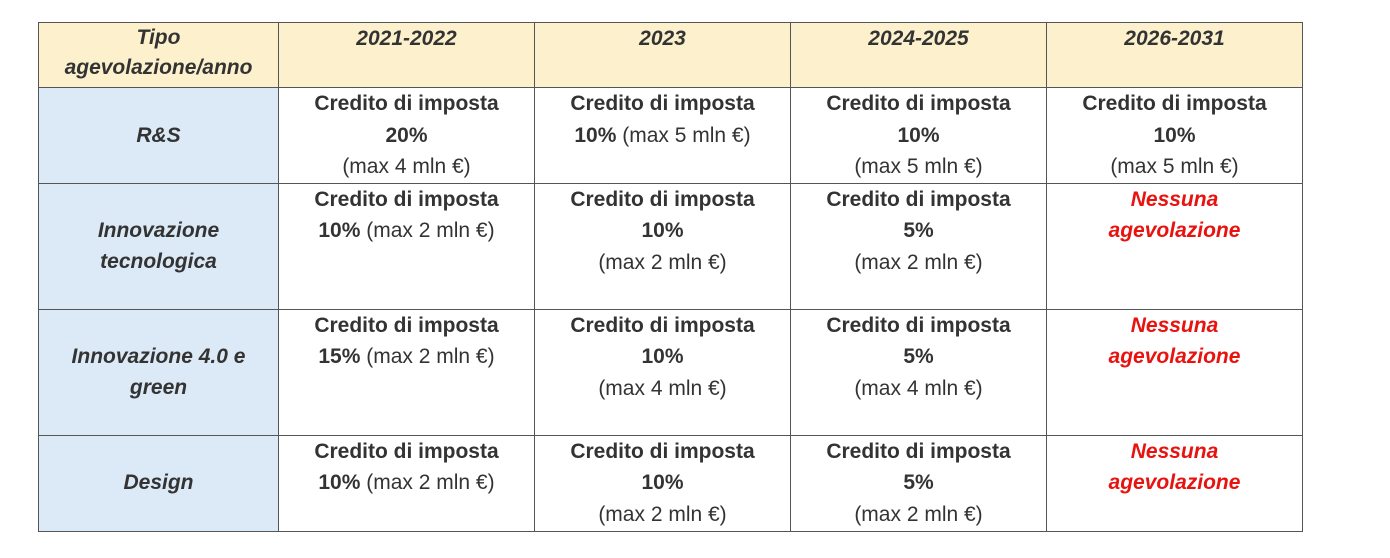  What do you see at coordinates (158, 356) in the screenshot?
I see `row-header-line: Innovazione 4.0 e` at bounding box center [158, 356].